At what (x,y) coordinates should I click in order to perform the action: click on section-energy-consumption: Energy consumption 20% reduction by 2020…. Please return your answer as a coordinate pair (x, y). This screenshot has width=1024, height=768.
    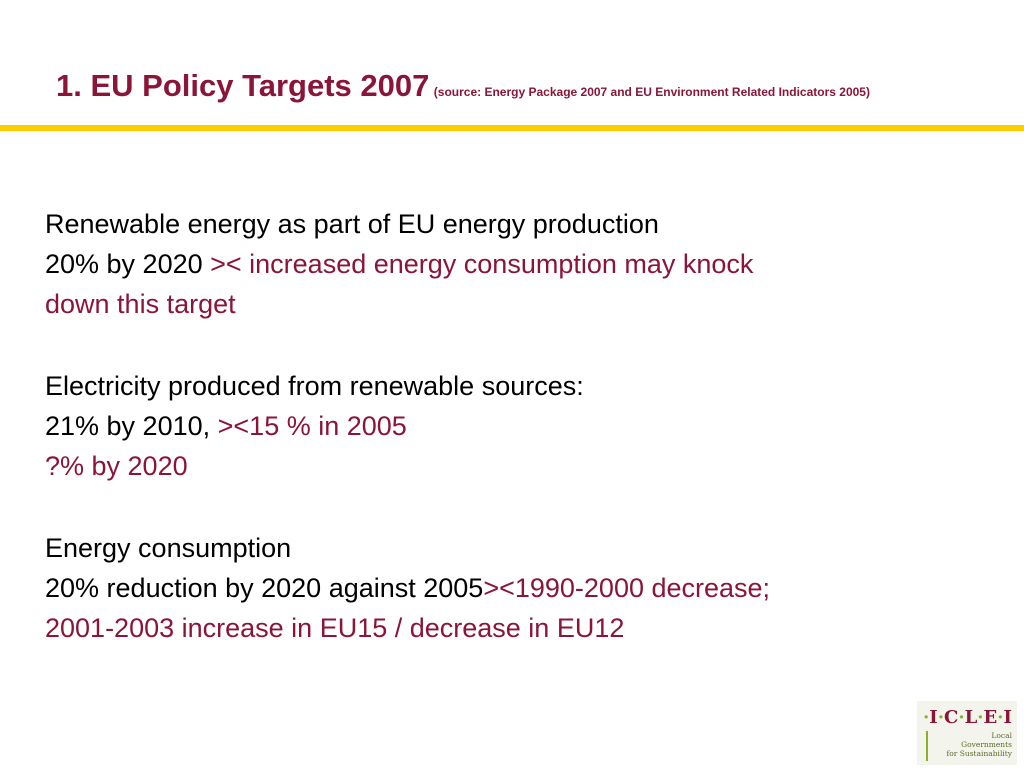
    Looking at the image, I should click on (525, 588).